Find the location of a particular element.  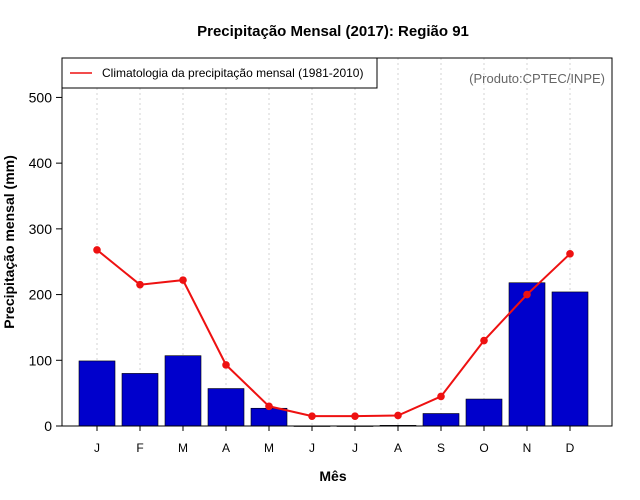

y-axis: 0 100 200 300 400 500 is located at coordinates (45, 261).